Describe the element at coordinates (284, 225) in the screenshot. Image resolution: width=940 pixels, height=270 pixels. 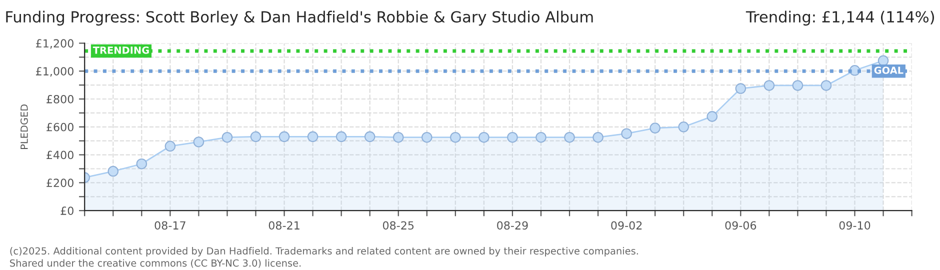
I see `x-tick-label: 08-21` at that location.